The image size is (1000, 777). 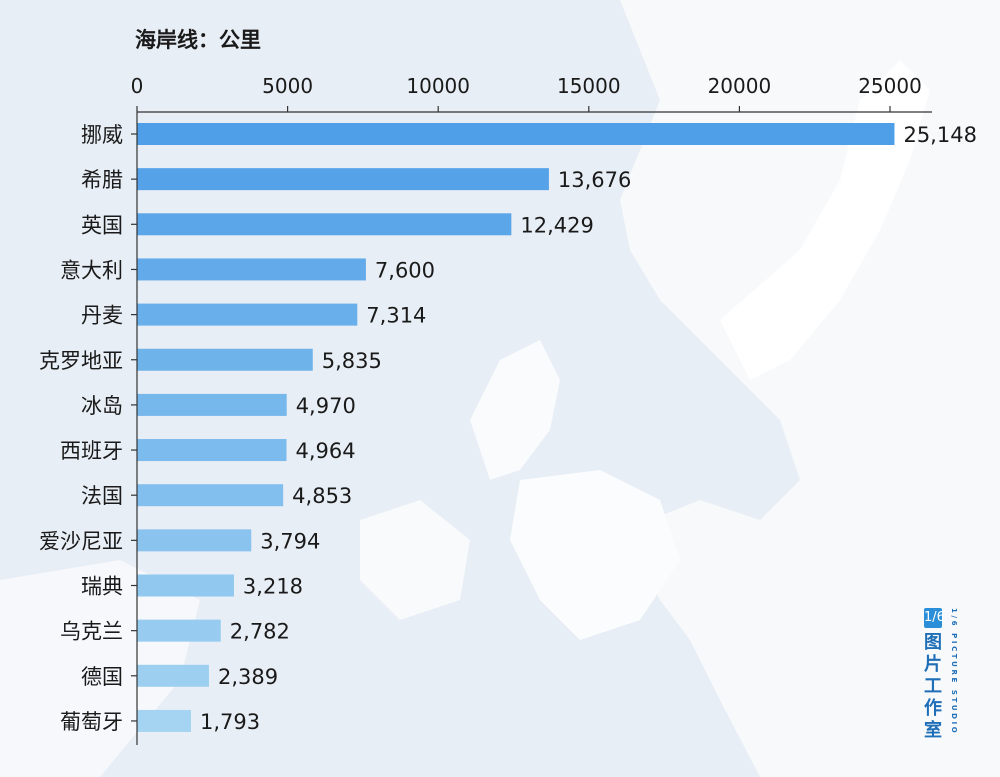 I want to click on value-label: 4,964, so click(x=326, y=451).